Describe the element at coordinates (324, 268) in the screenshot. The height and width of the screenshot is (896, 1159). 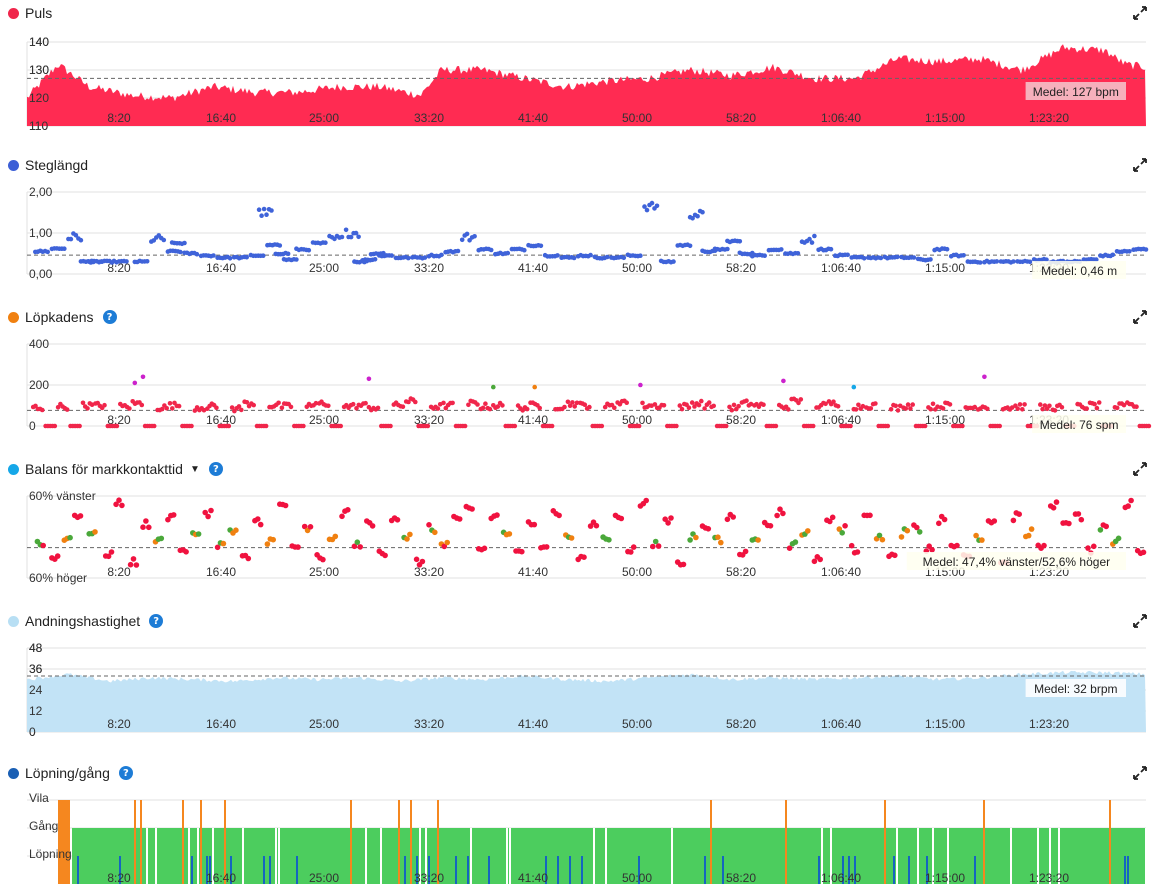
I see `x-tick-label: 25:00` at that location.